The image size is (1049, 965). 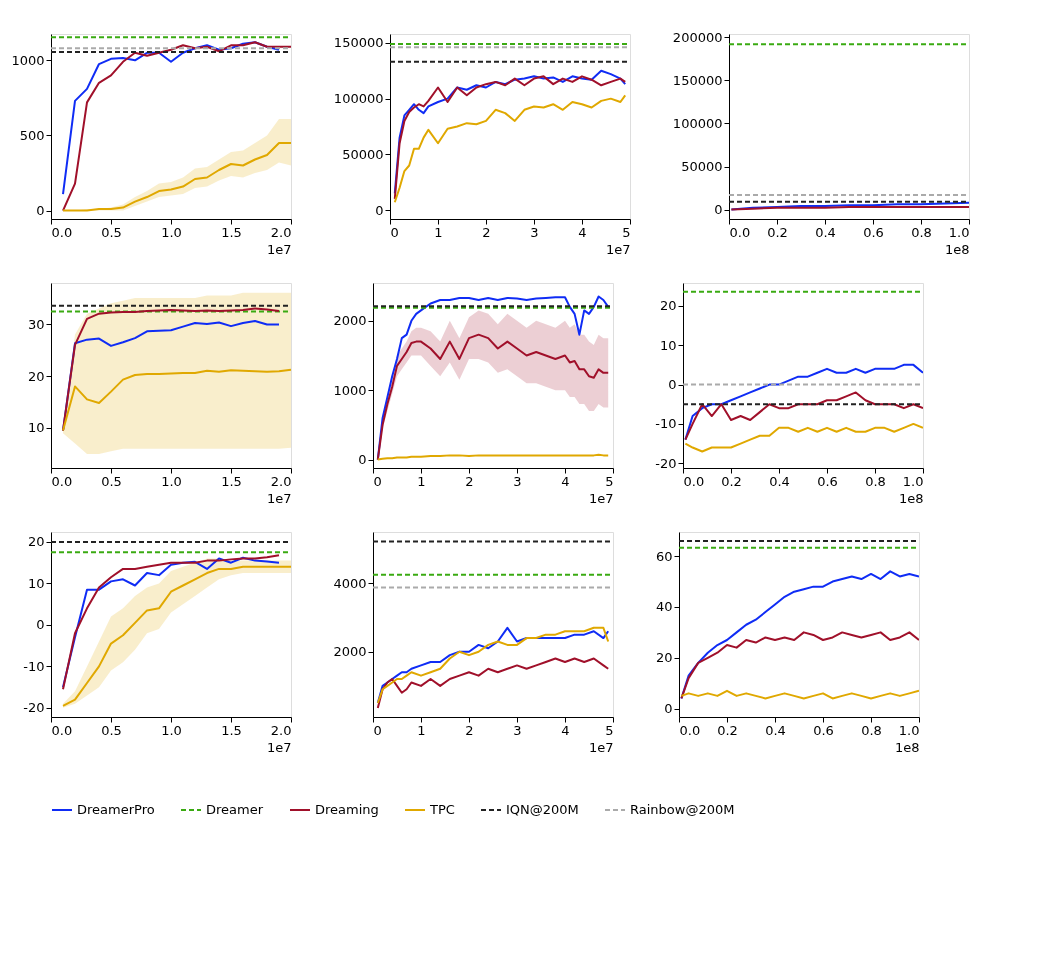 What do you see at coordinates (697, 37) in the screenshot?
I see `y-tick-label: 200000` at bounding box center [697, 37].